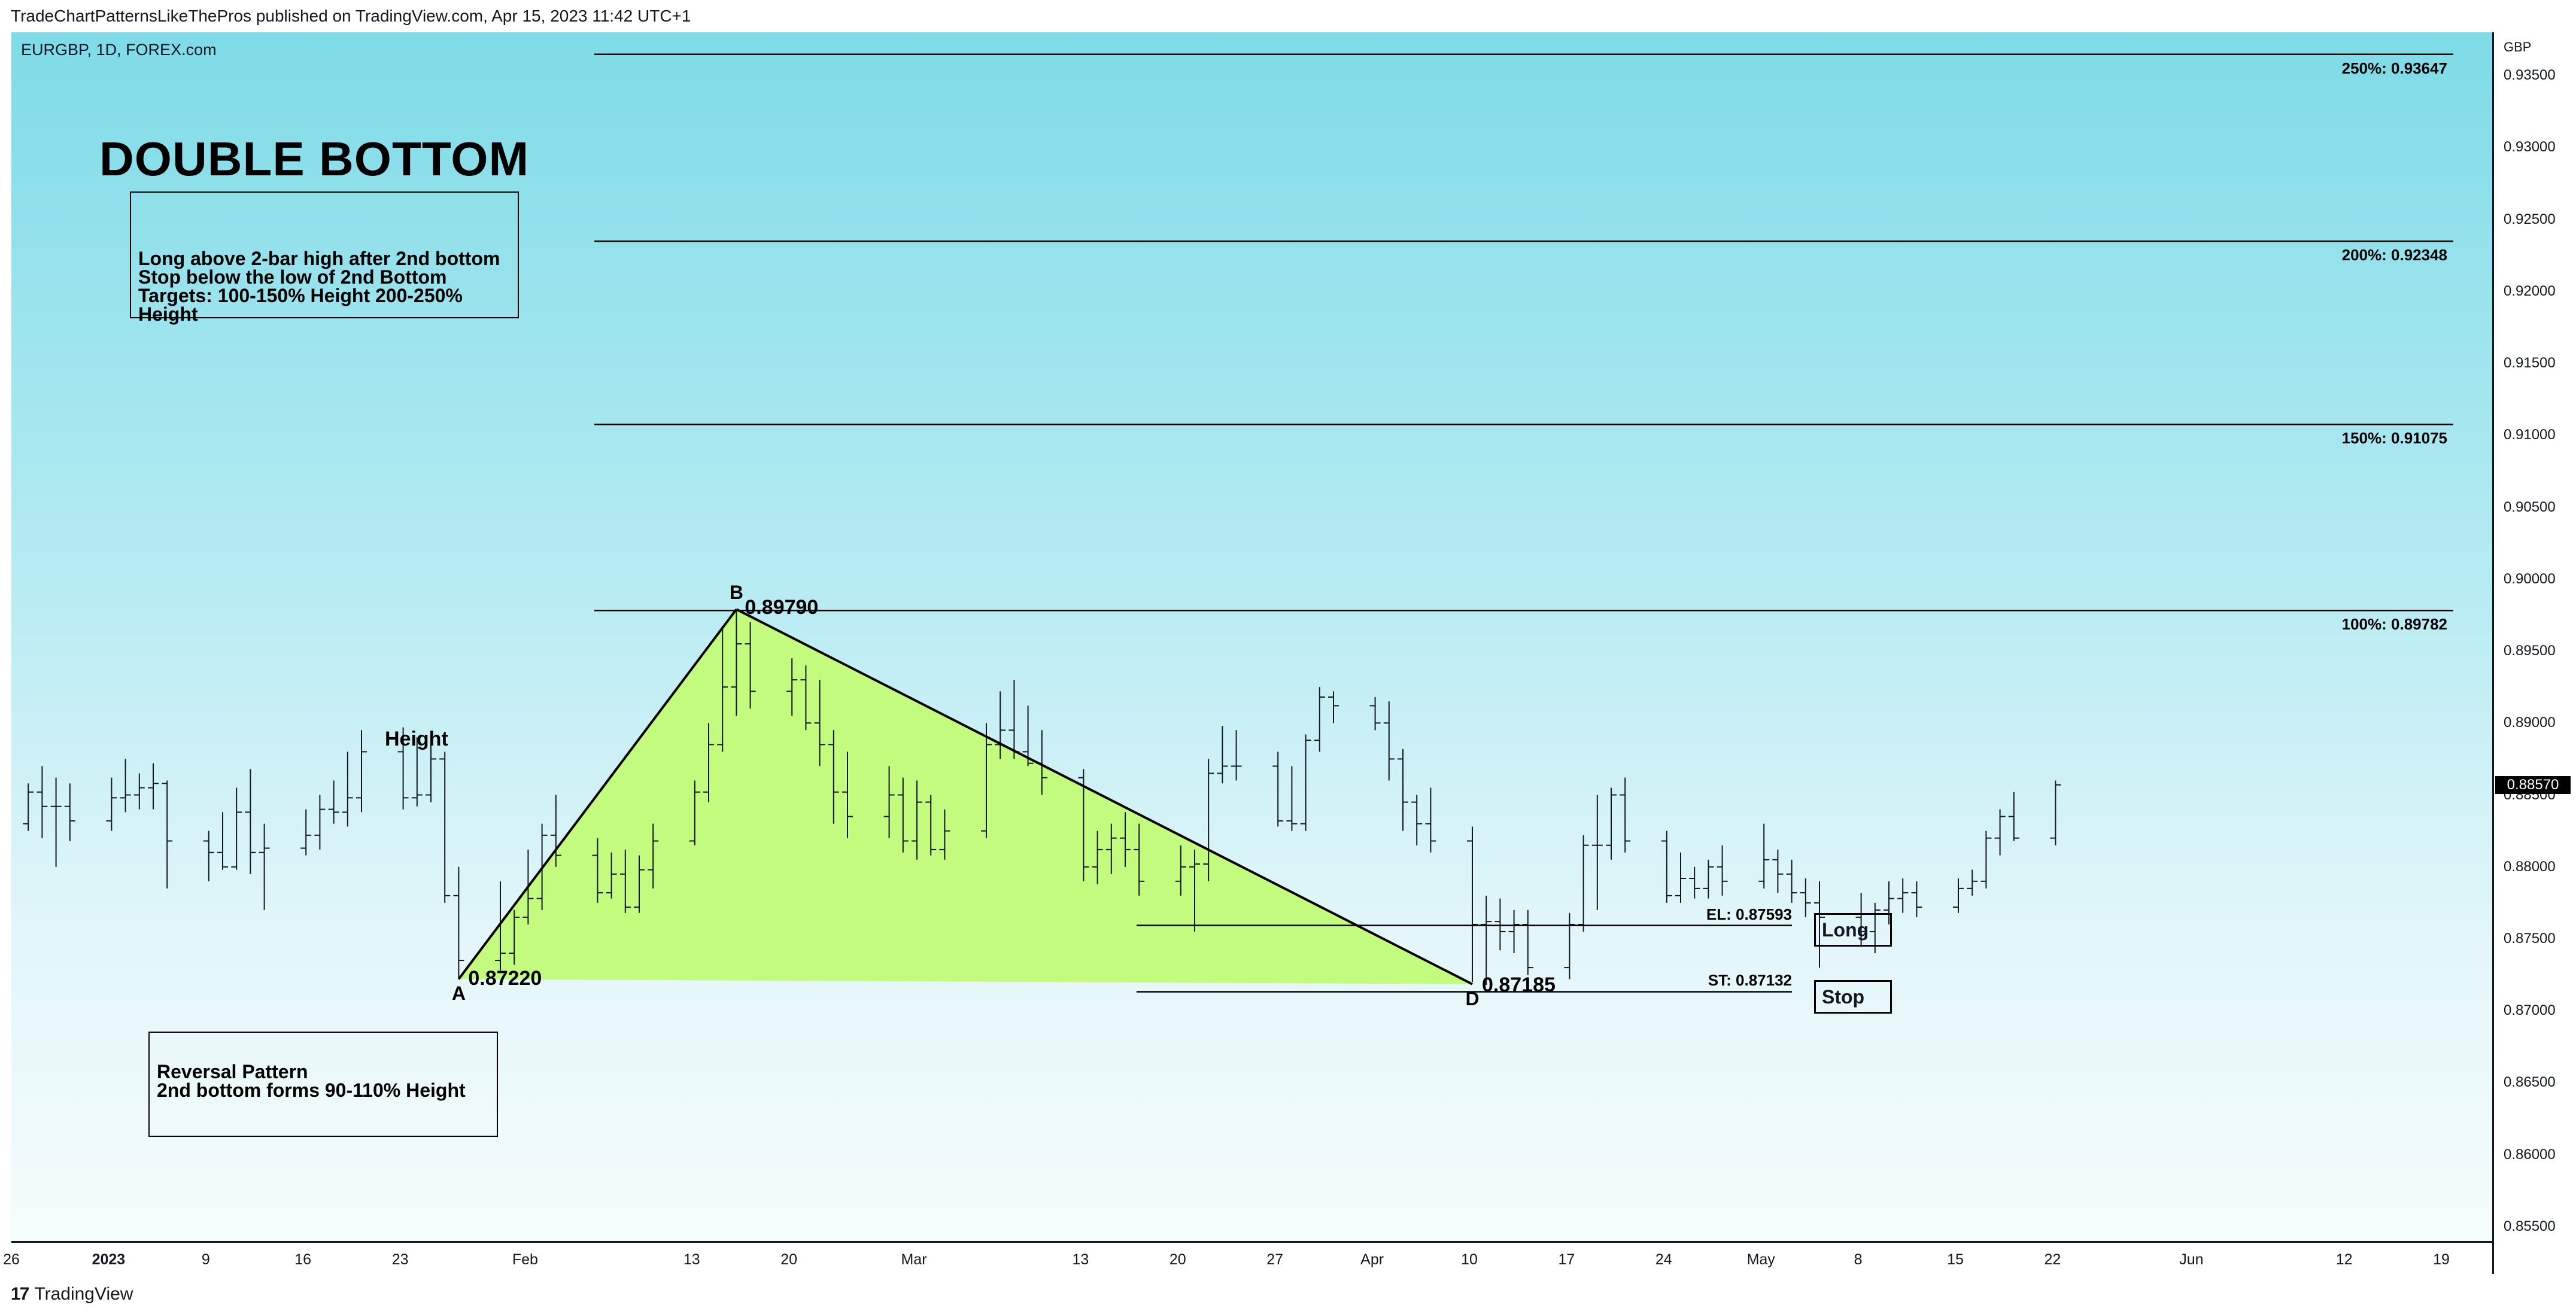 Image resolution: width=2576 pixels, height=1314 pixels. What do you see at coordinates (1519, 984) in the screenshot?
I see `pattern-point-d-value: 0.87185` at bounding box center [1519, 984].